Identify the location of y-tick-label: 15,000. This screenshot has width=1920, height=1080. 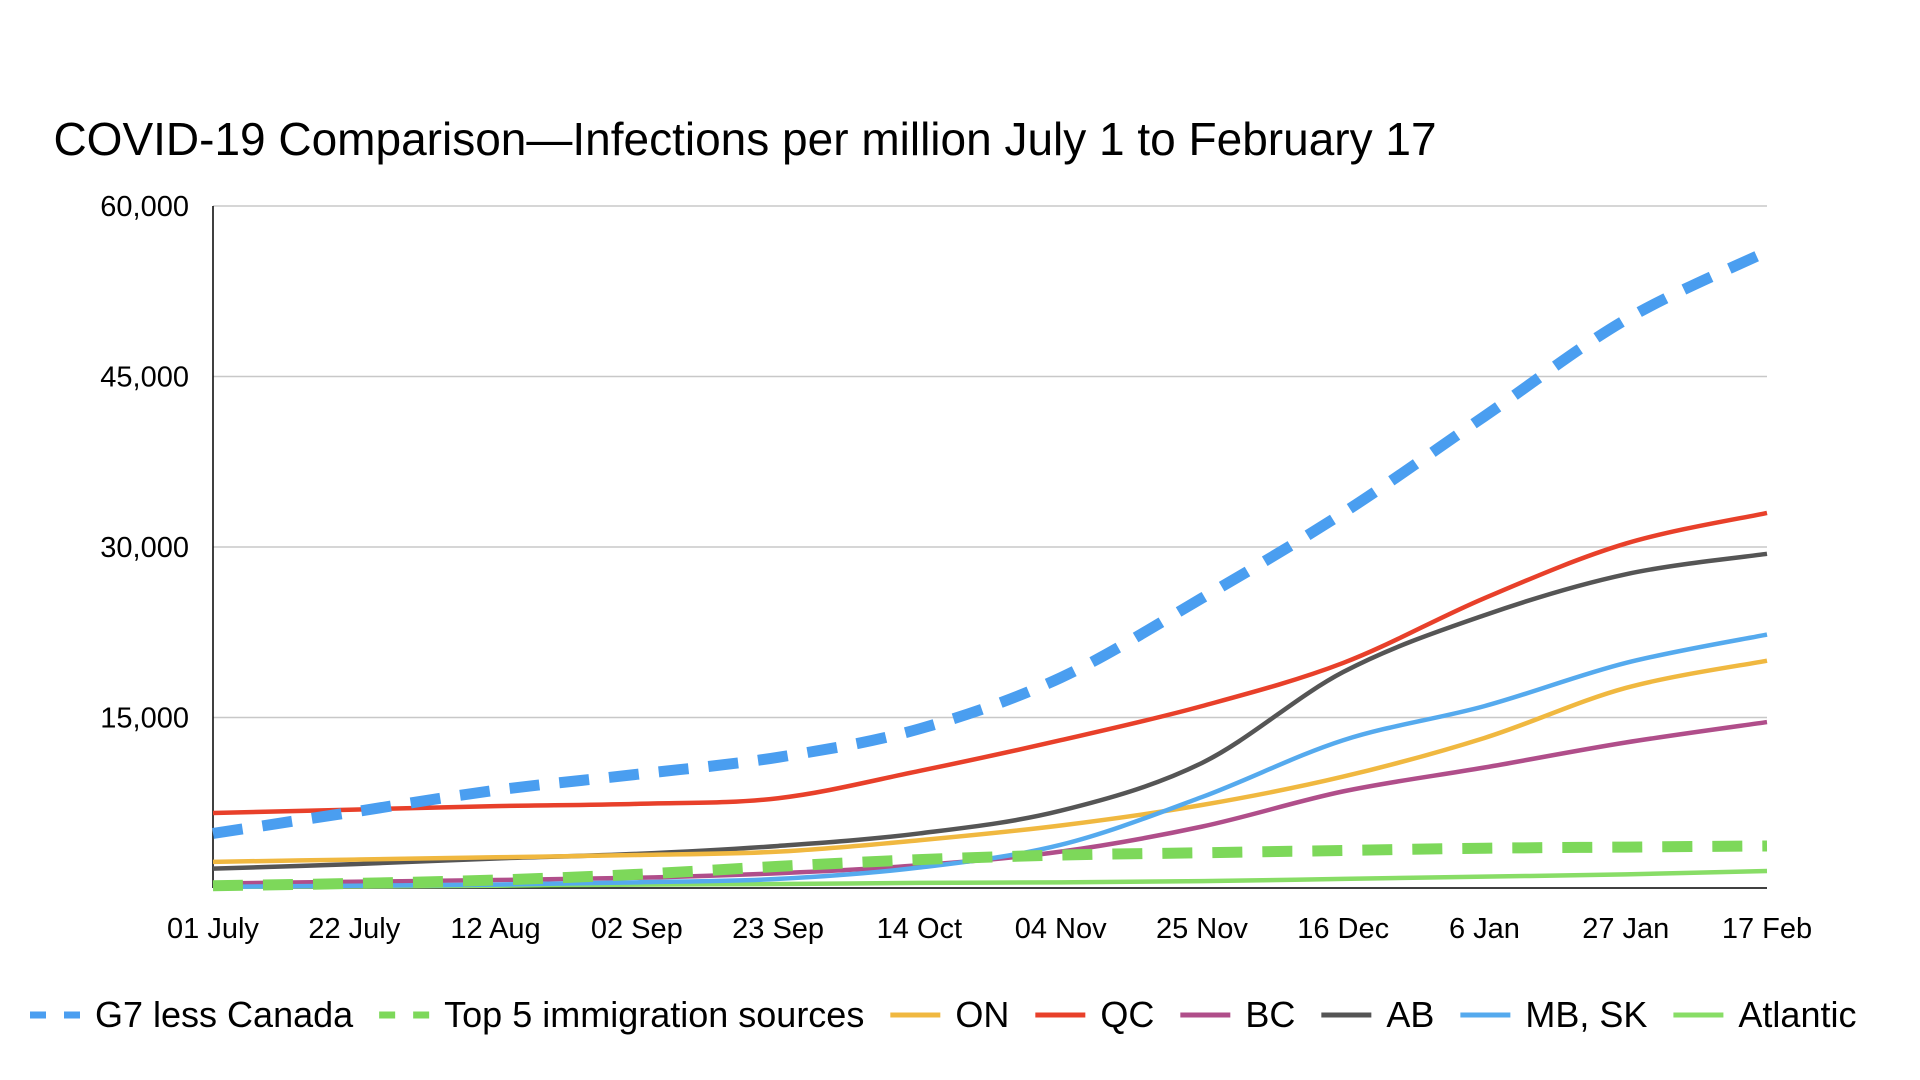
(144, 719).